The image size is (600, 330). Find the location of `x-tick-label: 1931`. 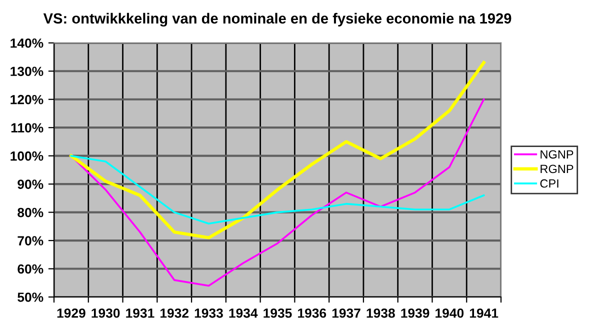

x-tick-label: 1931 is located at coordinates (140, 313).